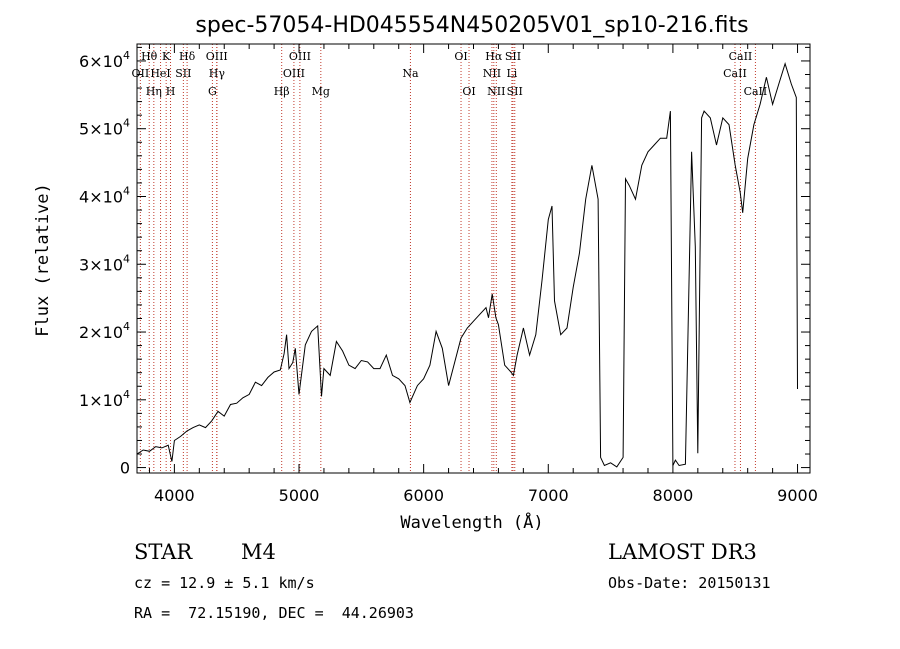  Describe the element at coordinates (104, 263) in the screenshot. I see `y-tick-label: 3×10⁴` at that location.